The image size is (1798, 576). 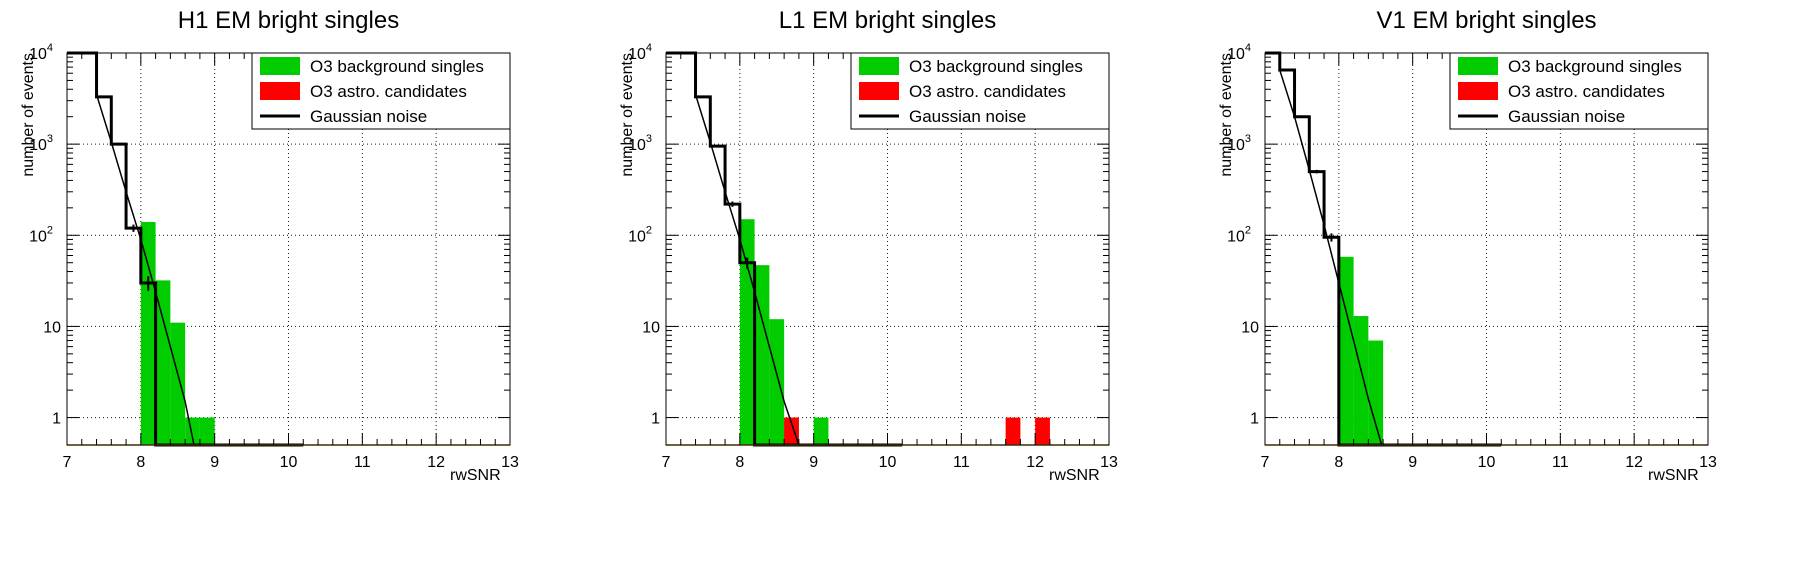 What do you see at coordinates (887, 20) in the screenshot?
I see `chart-title: L1 EM bright singles` at bounding box center [887, 20].